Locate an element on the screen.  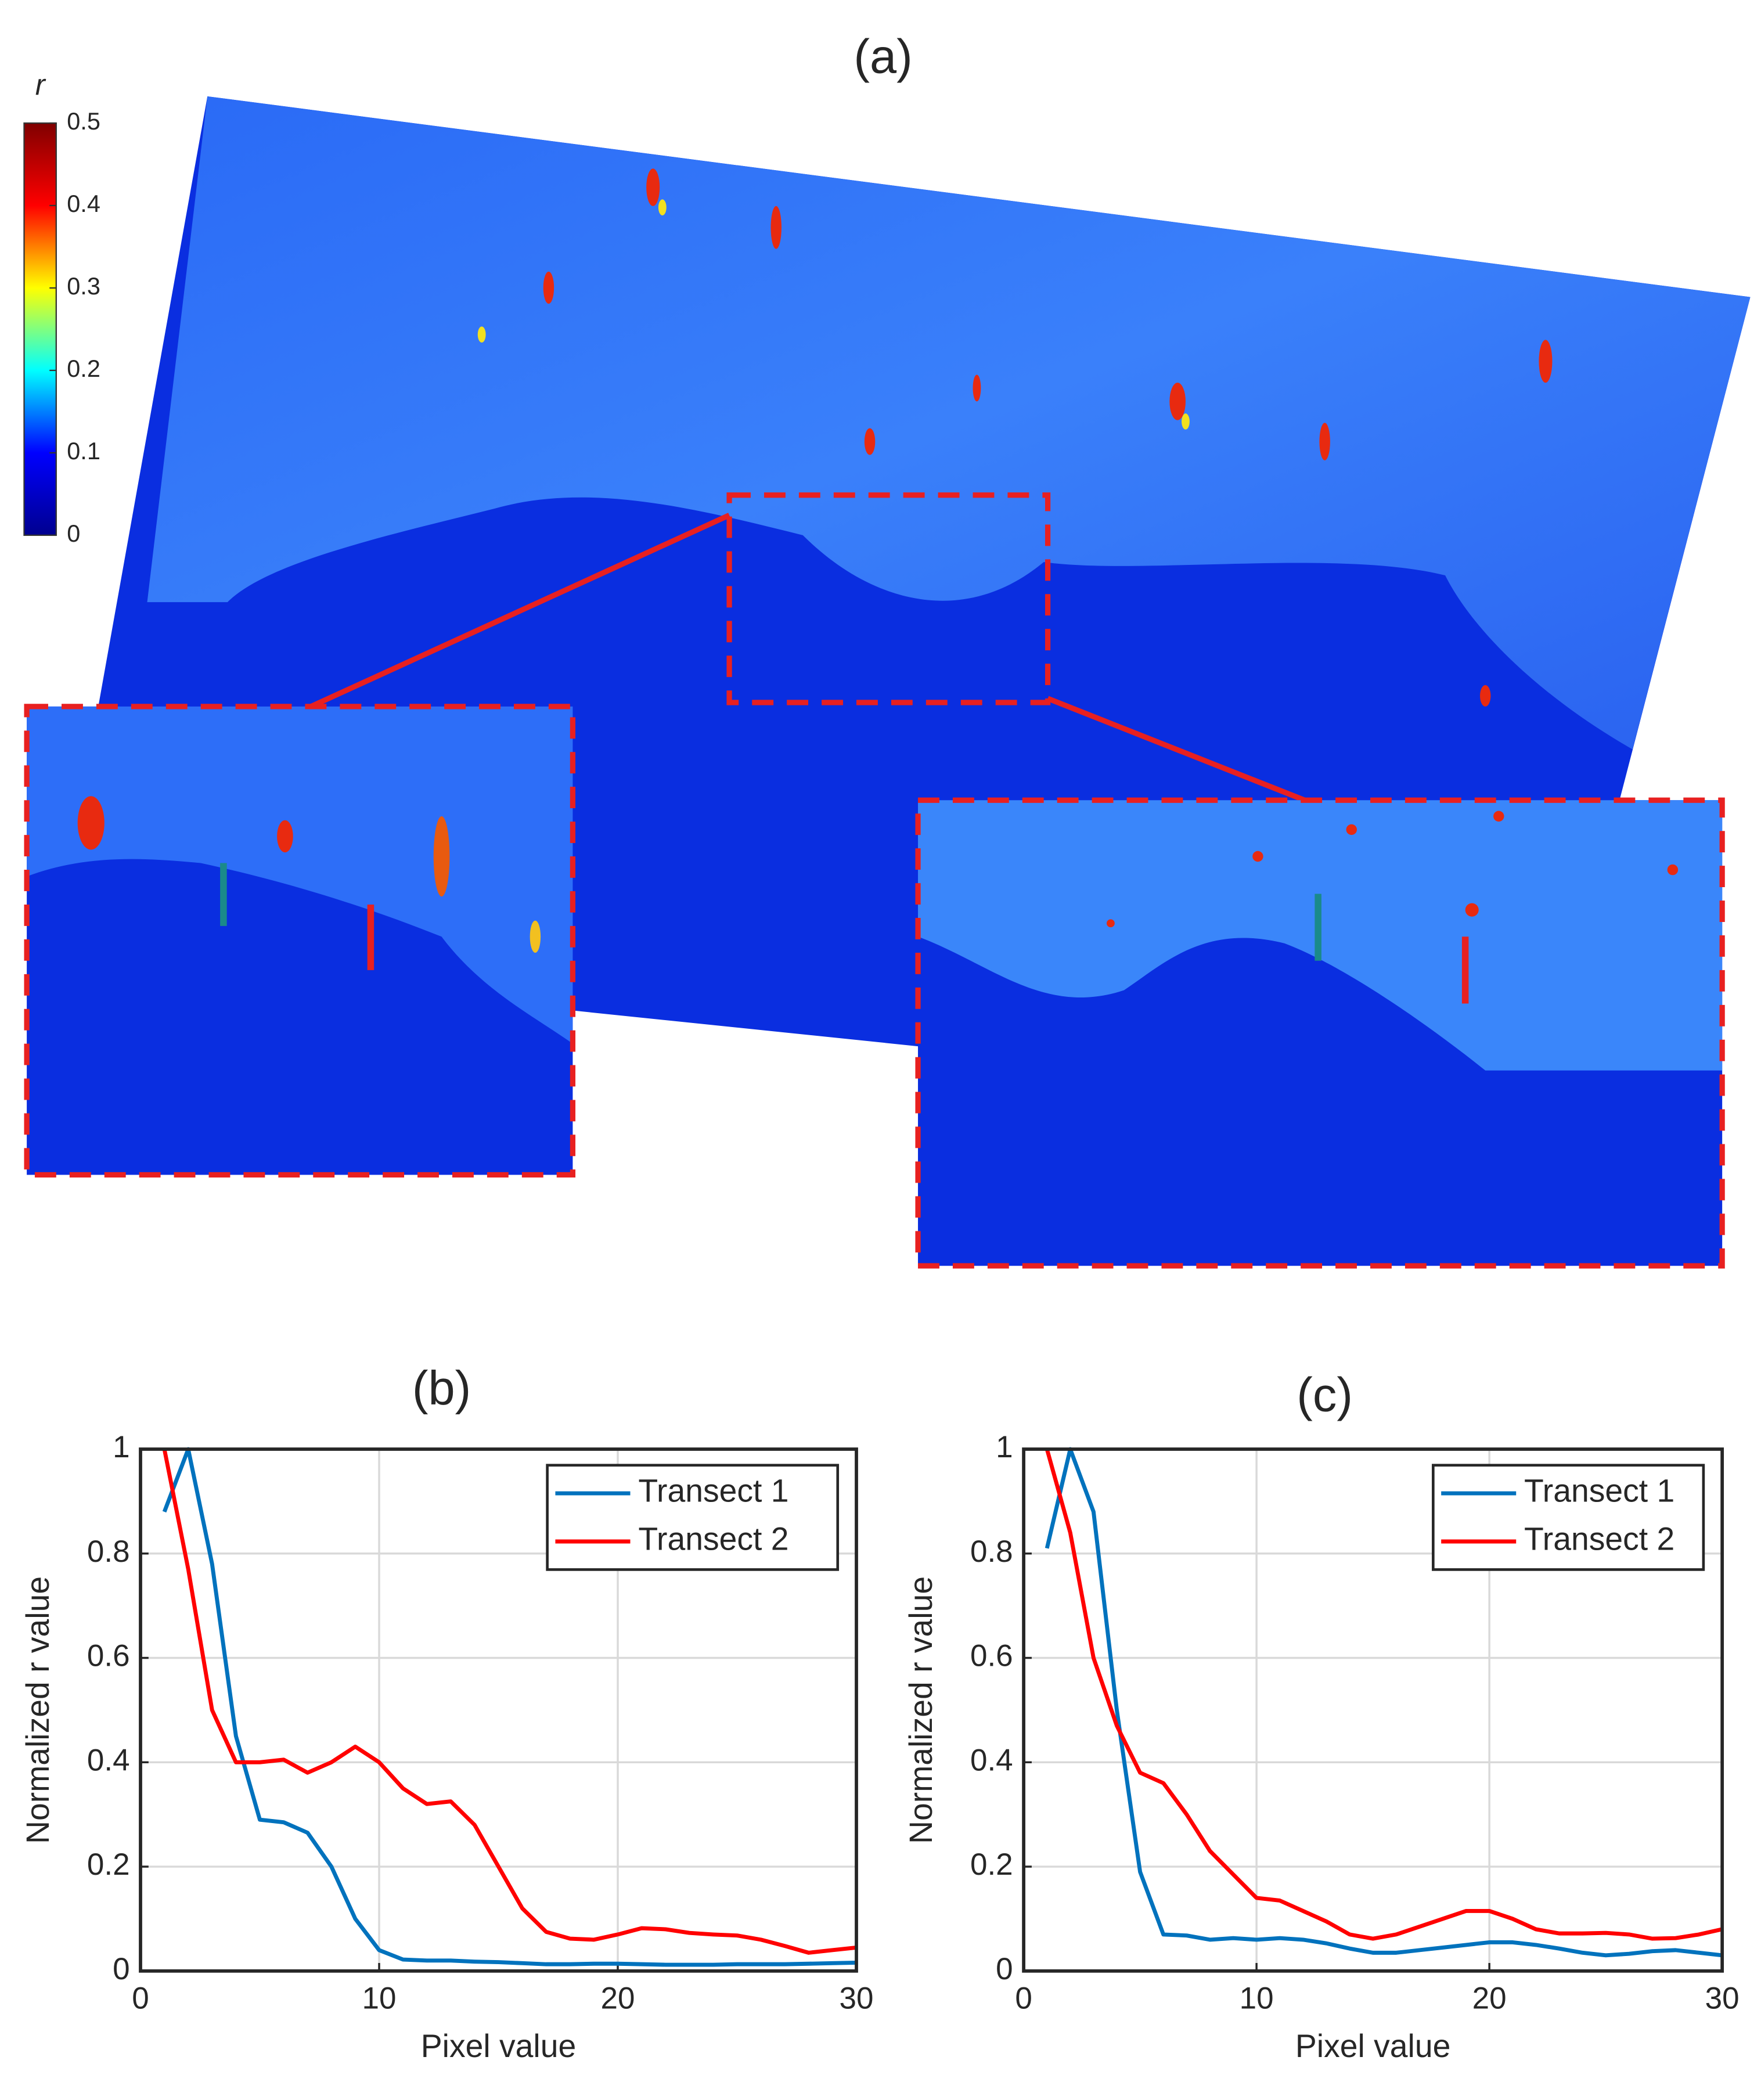
colorbar-tick-label: 0.3 is located at coordinates (83, 286).